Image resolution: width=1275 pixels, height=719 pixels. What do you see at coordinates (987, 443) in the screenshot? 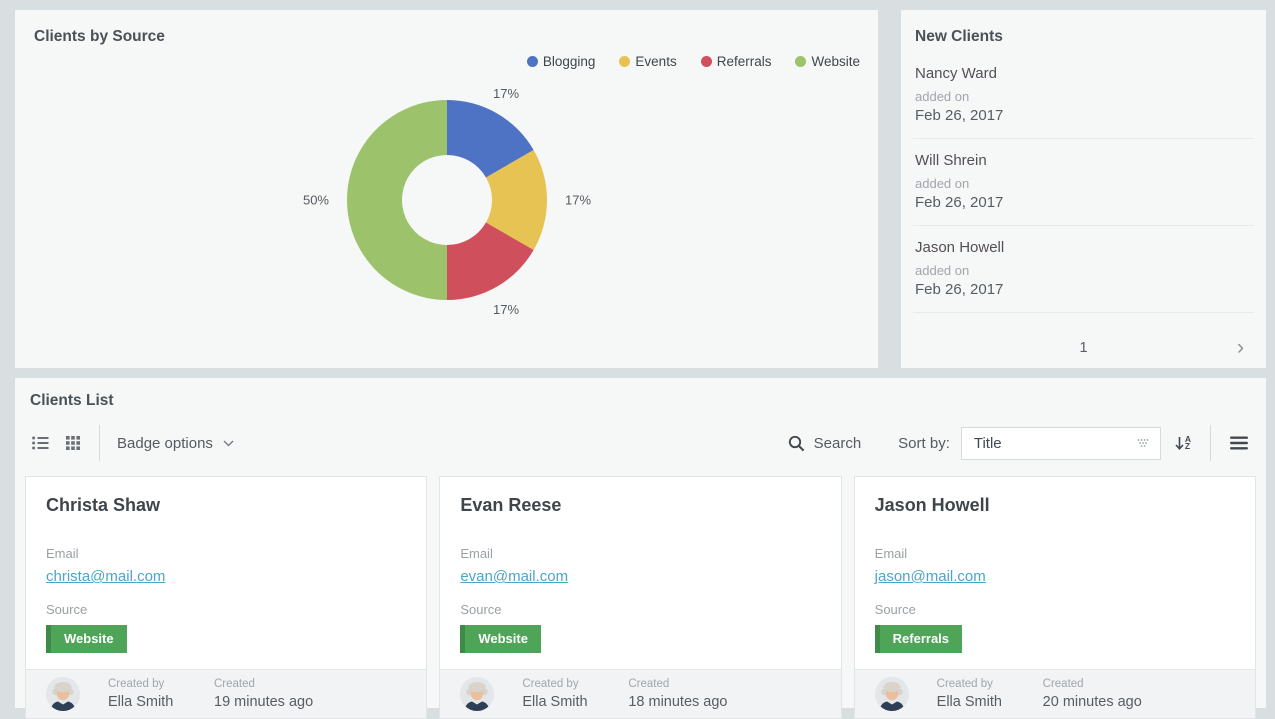
I see `sort-select-value: Title` at bounding box center [987, 443].